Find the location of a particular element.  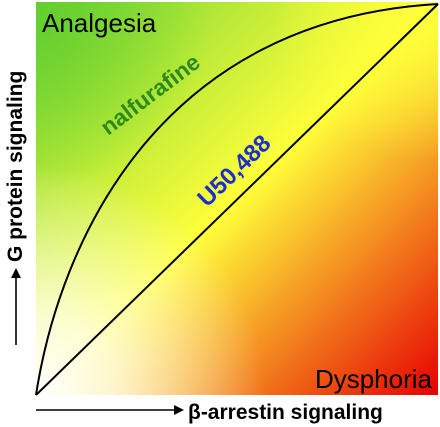

x-axis-label: β-arrestin signaling is located at coordinates (285, 412).